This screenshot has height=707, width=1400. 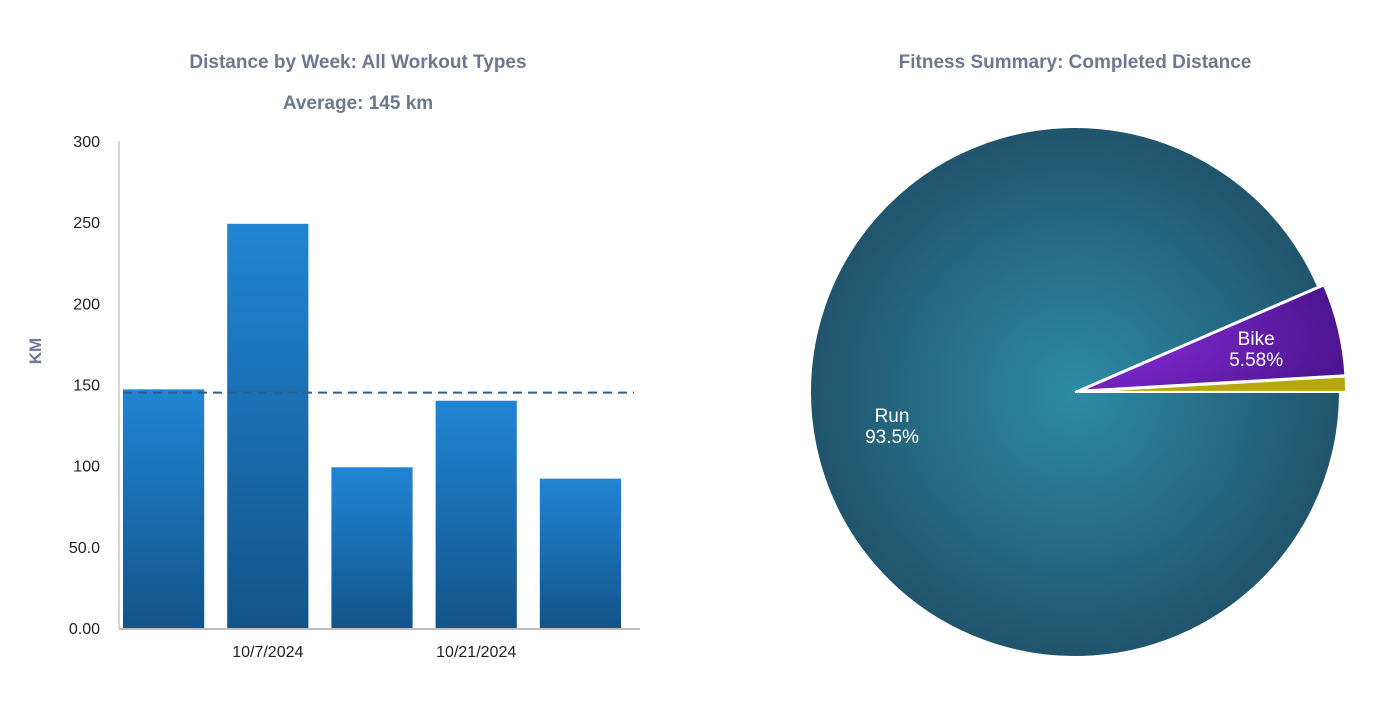 I want to click on x-tick-labels: 10/7/2024 10/21/2024, so click(x=374, y=652).